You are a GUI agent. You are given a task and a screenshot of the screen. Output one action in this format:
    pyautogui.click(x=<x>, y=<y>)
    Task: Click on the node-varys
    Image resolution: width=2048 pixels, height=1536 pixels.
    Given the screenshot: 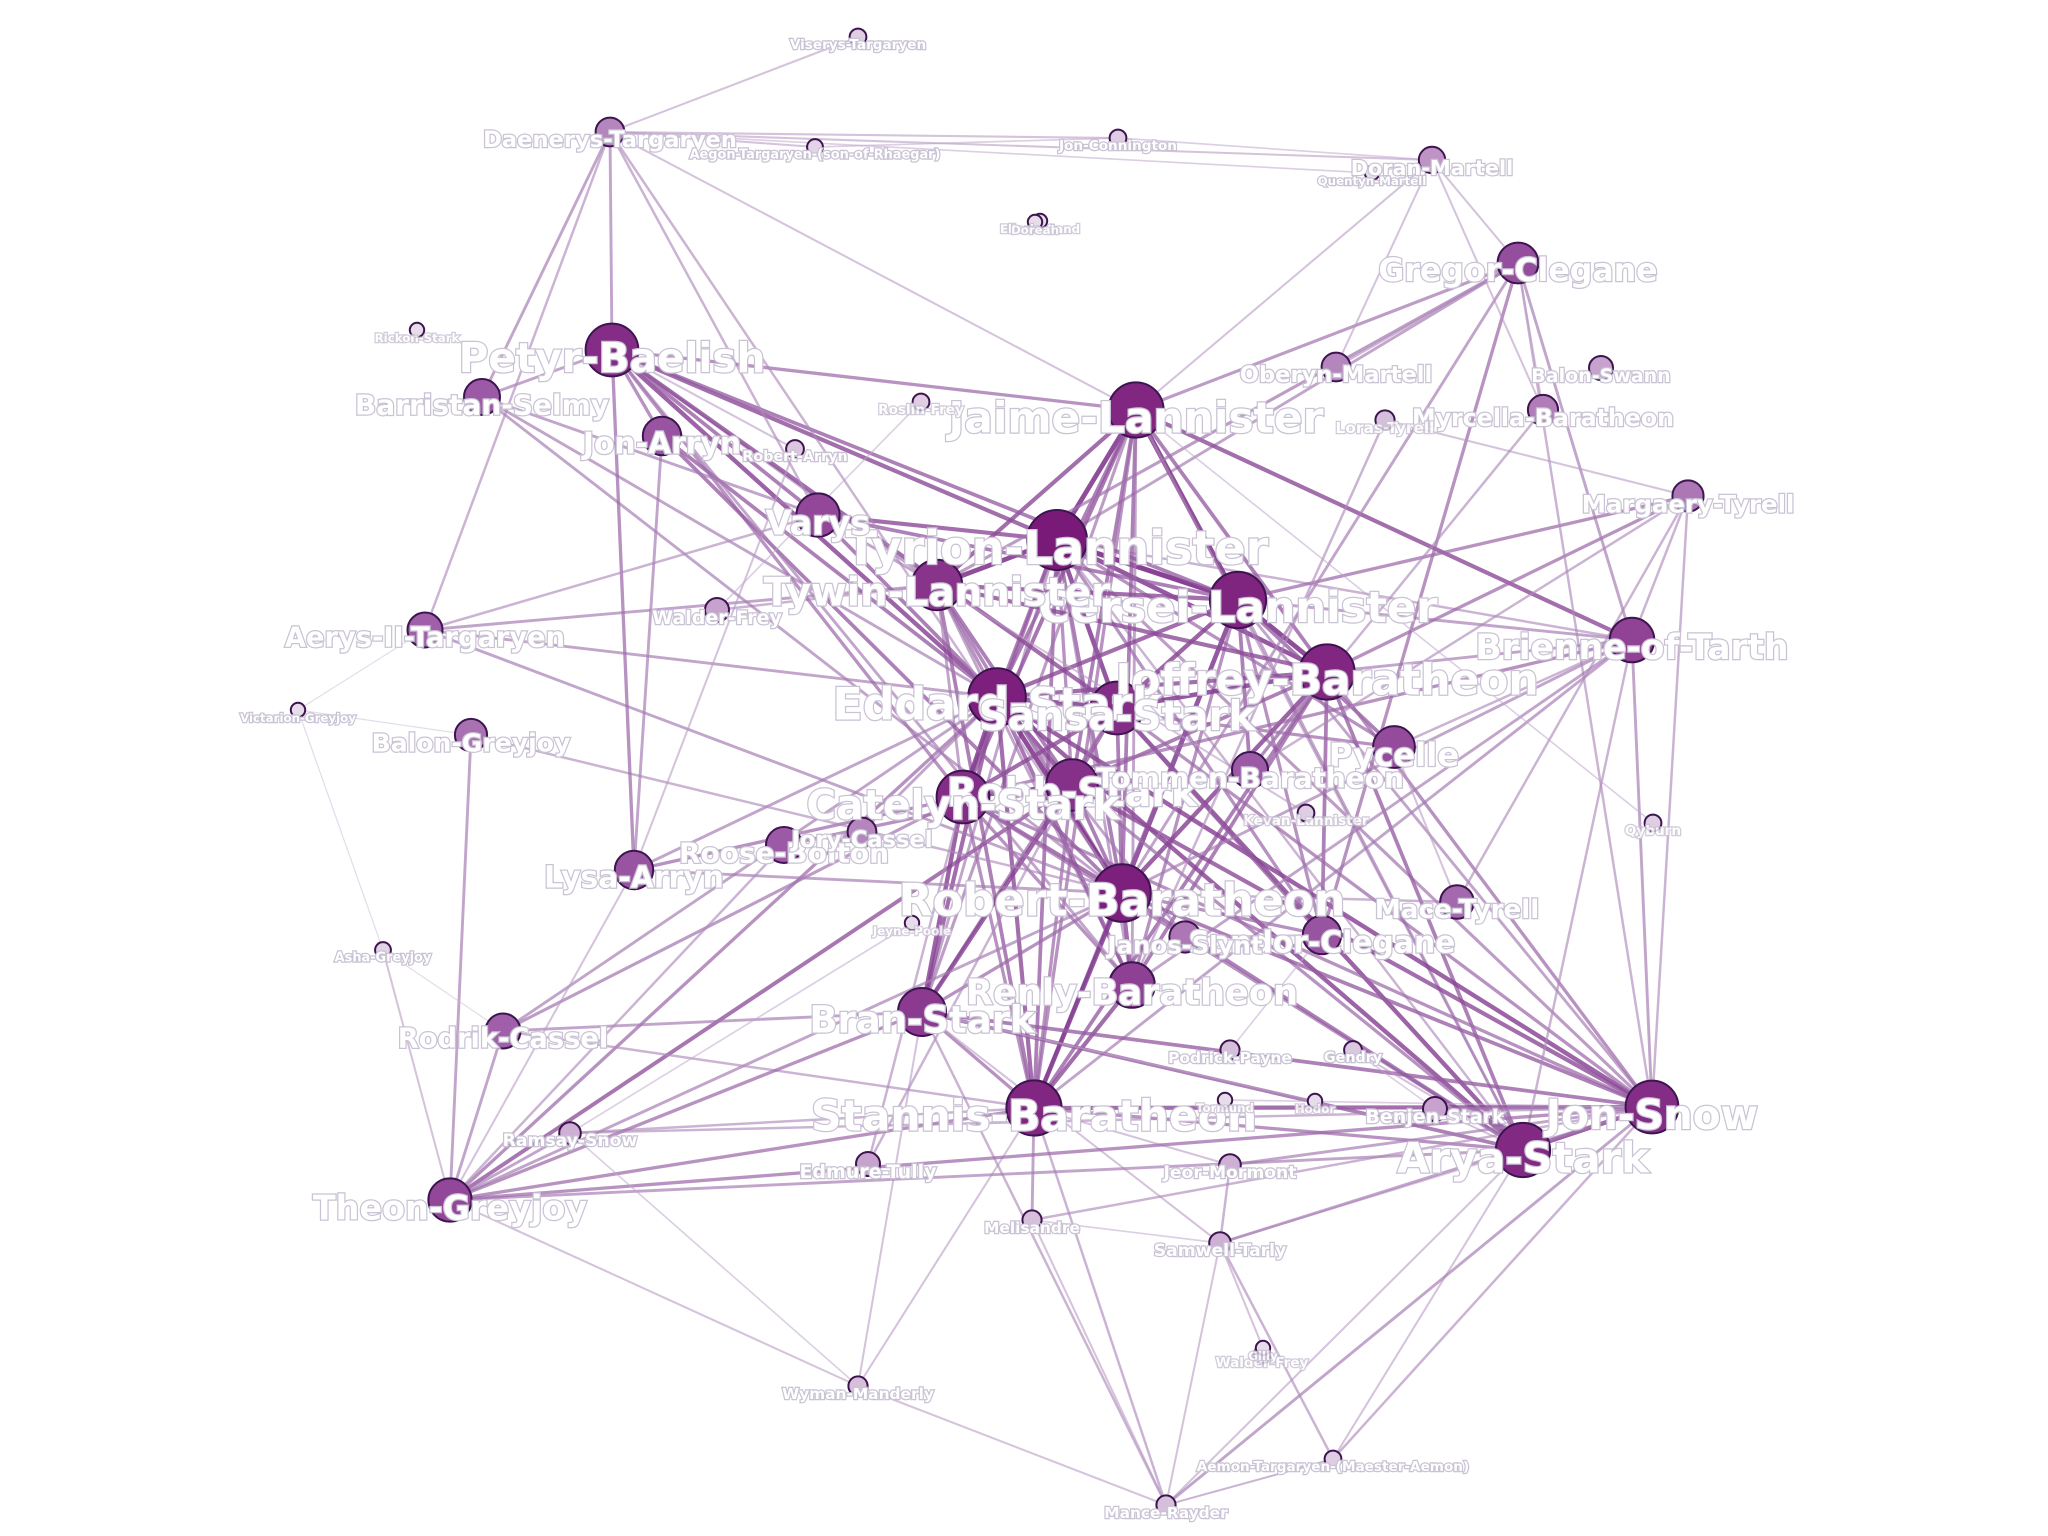 What is the action you would take?
    pyautogui.click(x=818, y=515)
    